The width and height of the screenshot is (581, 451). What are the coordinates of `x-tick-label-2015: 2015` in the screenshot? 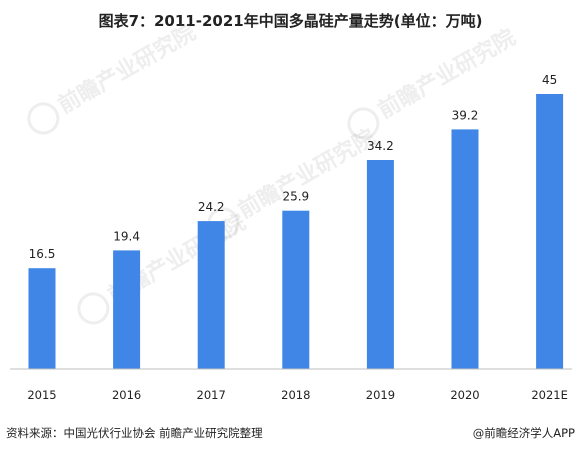 It's located at (41, 395).